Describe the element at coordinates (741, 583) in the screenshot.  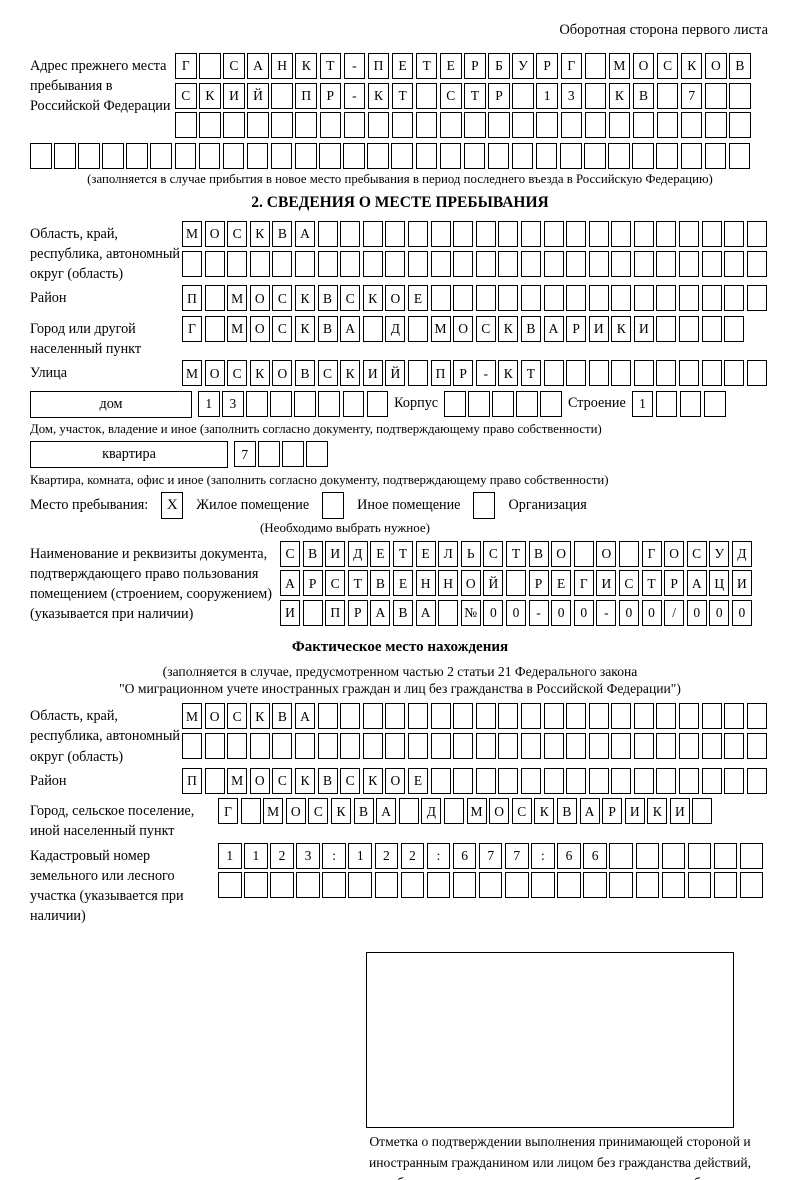
I see `char-cell: И` at that location.